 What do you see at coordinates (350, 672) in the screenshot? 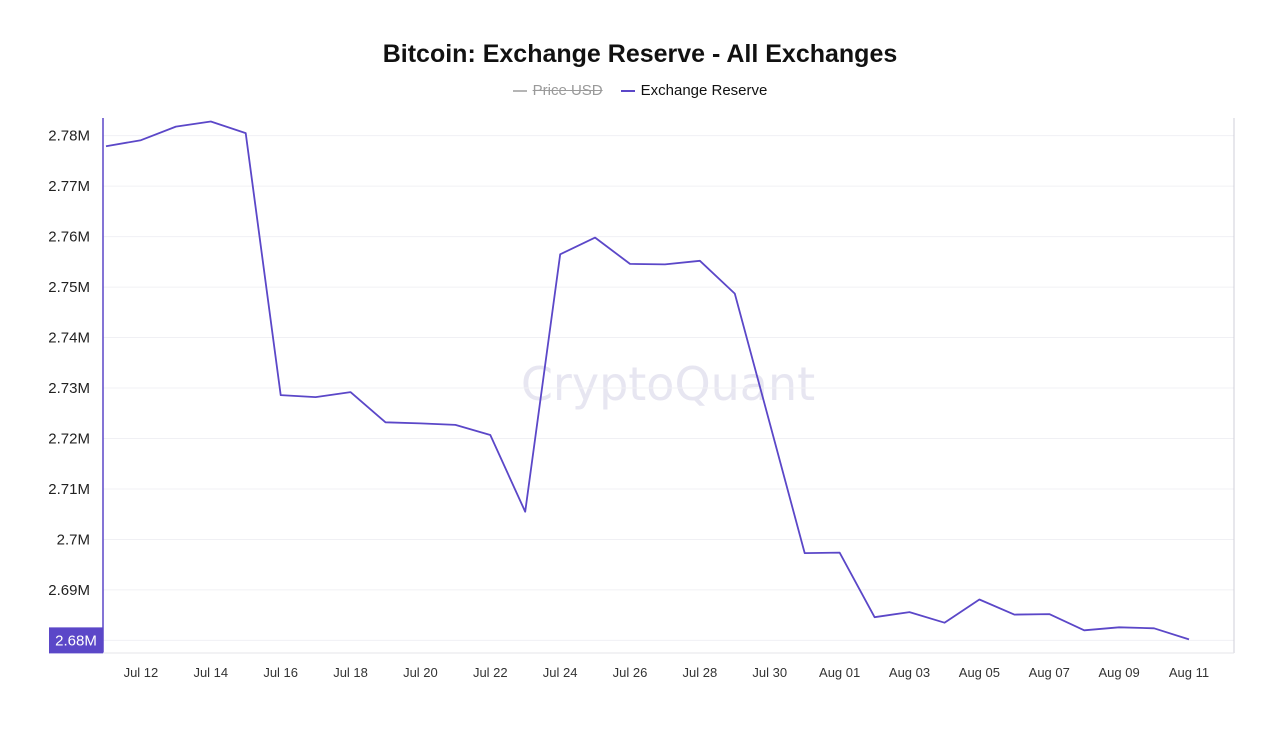
I see `x-tick-label: Jul 18` at bounding box center [350, 672].